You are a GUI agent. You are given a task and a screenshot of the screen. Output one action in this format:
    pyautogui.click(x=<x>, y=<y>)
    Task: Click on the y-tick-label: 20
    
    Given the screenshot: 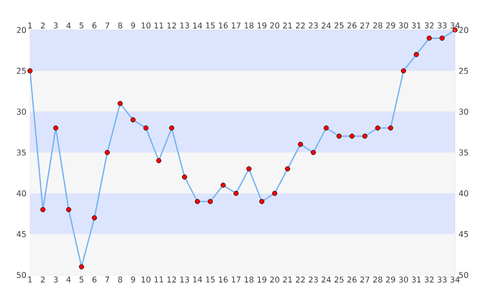 What is the action you would take?
    pyautogui.click(x=21, y=30)
    